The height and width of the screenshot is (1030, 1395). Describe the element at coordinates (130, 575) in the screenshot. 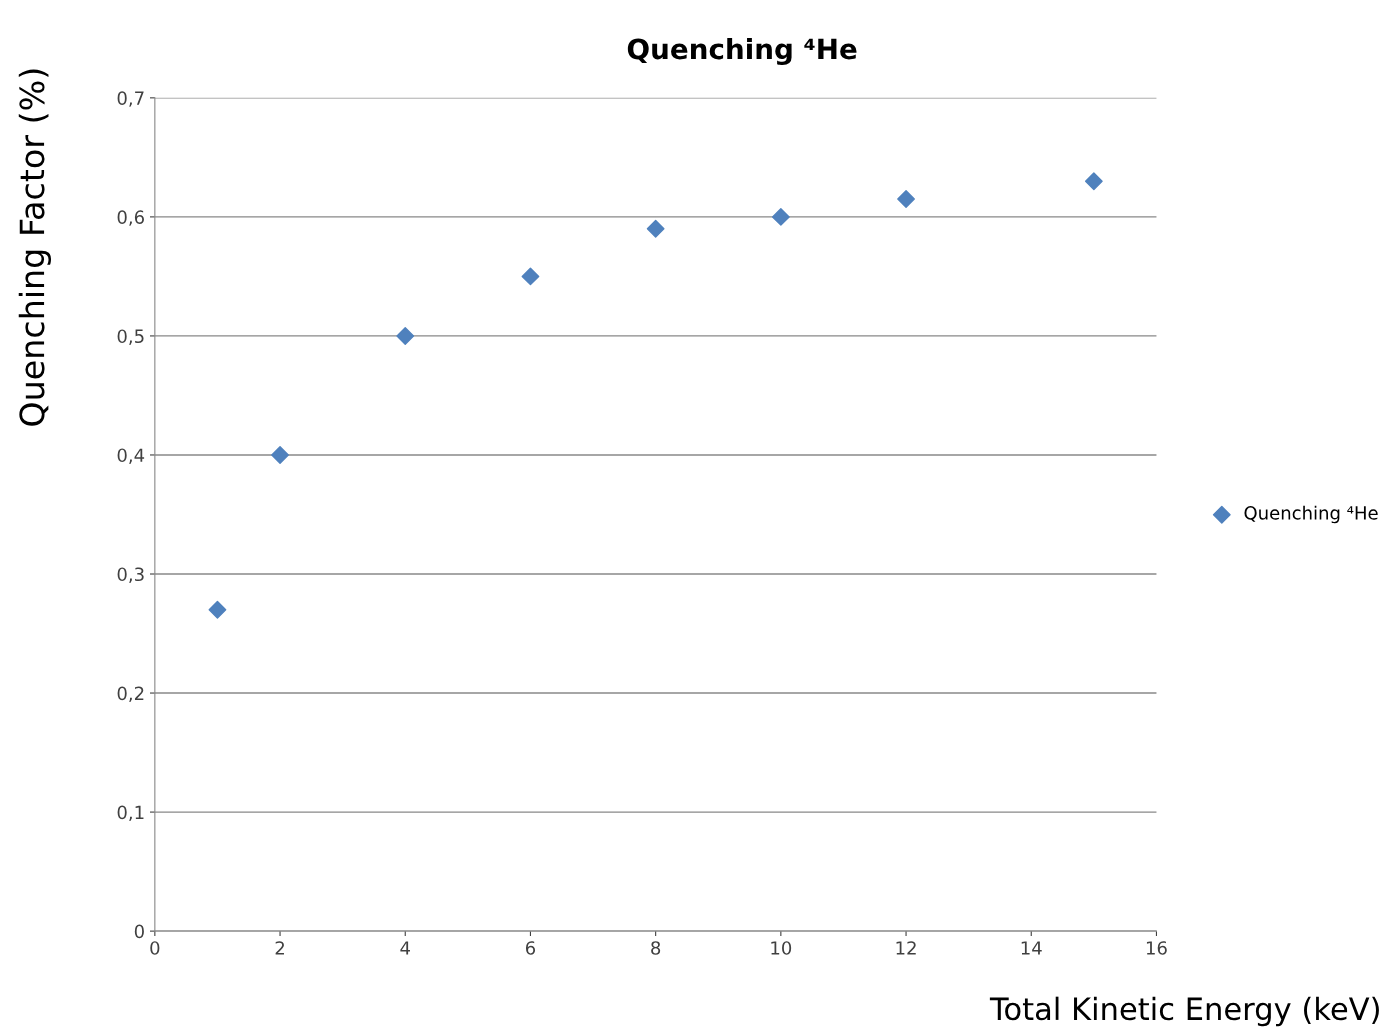

I see `y-tick-label: 0,3` at that location.